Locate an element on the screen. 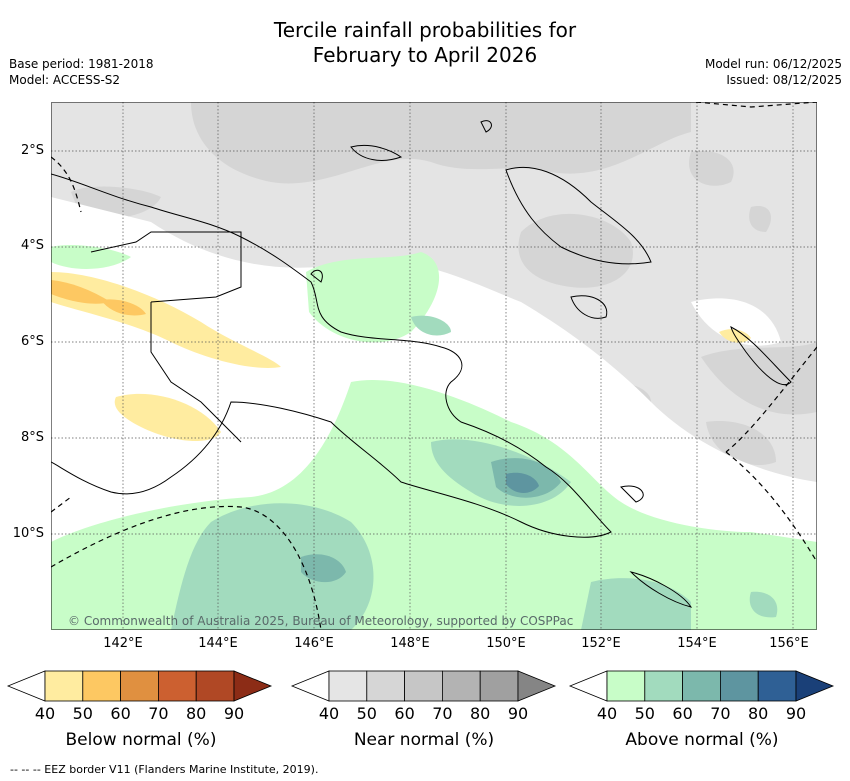  colorbar-below-tick: 70 is located at coordinates (158, 713).